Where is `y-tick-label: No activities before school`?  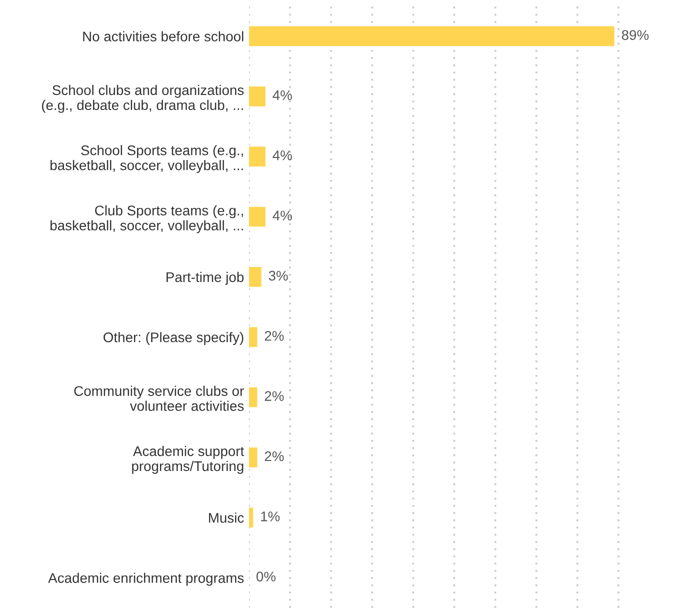
y-tick-label: No activities before school is located at coordinates (163, 36).